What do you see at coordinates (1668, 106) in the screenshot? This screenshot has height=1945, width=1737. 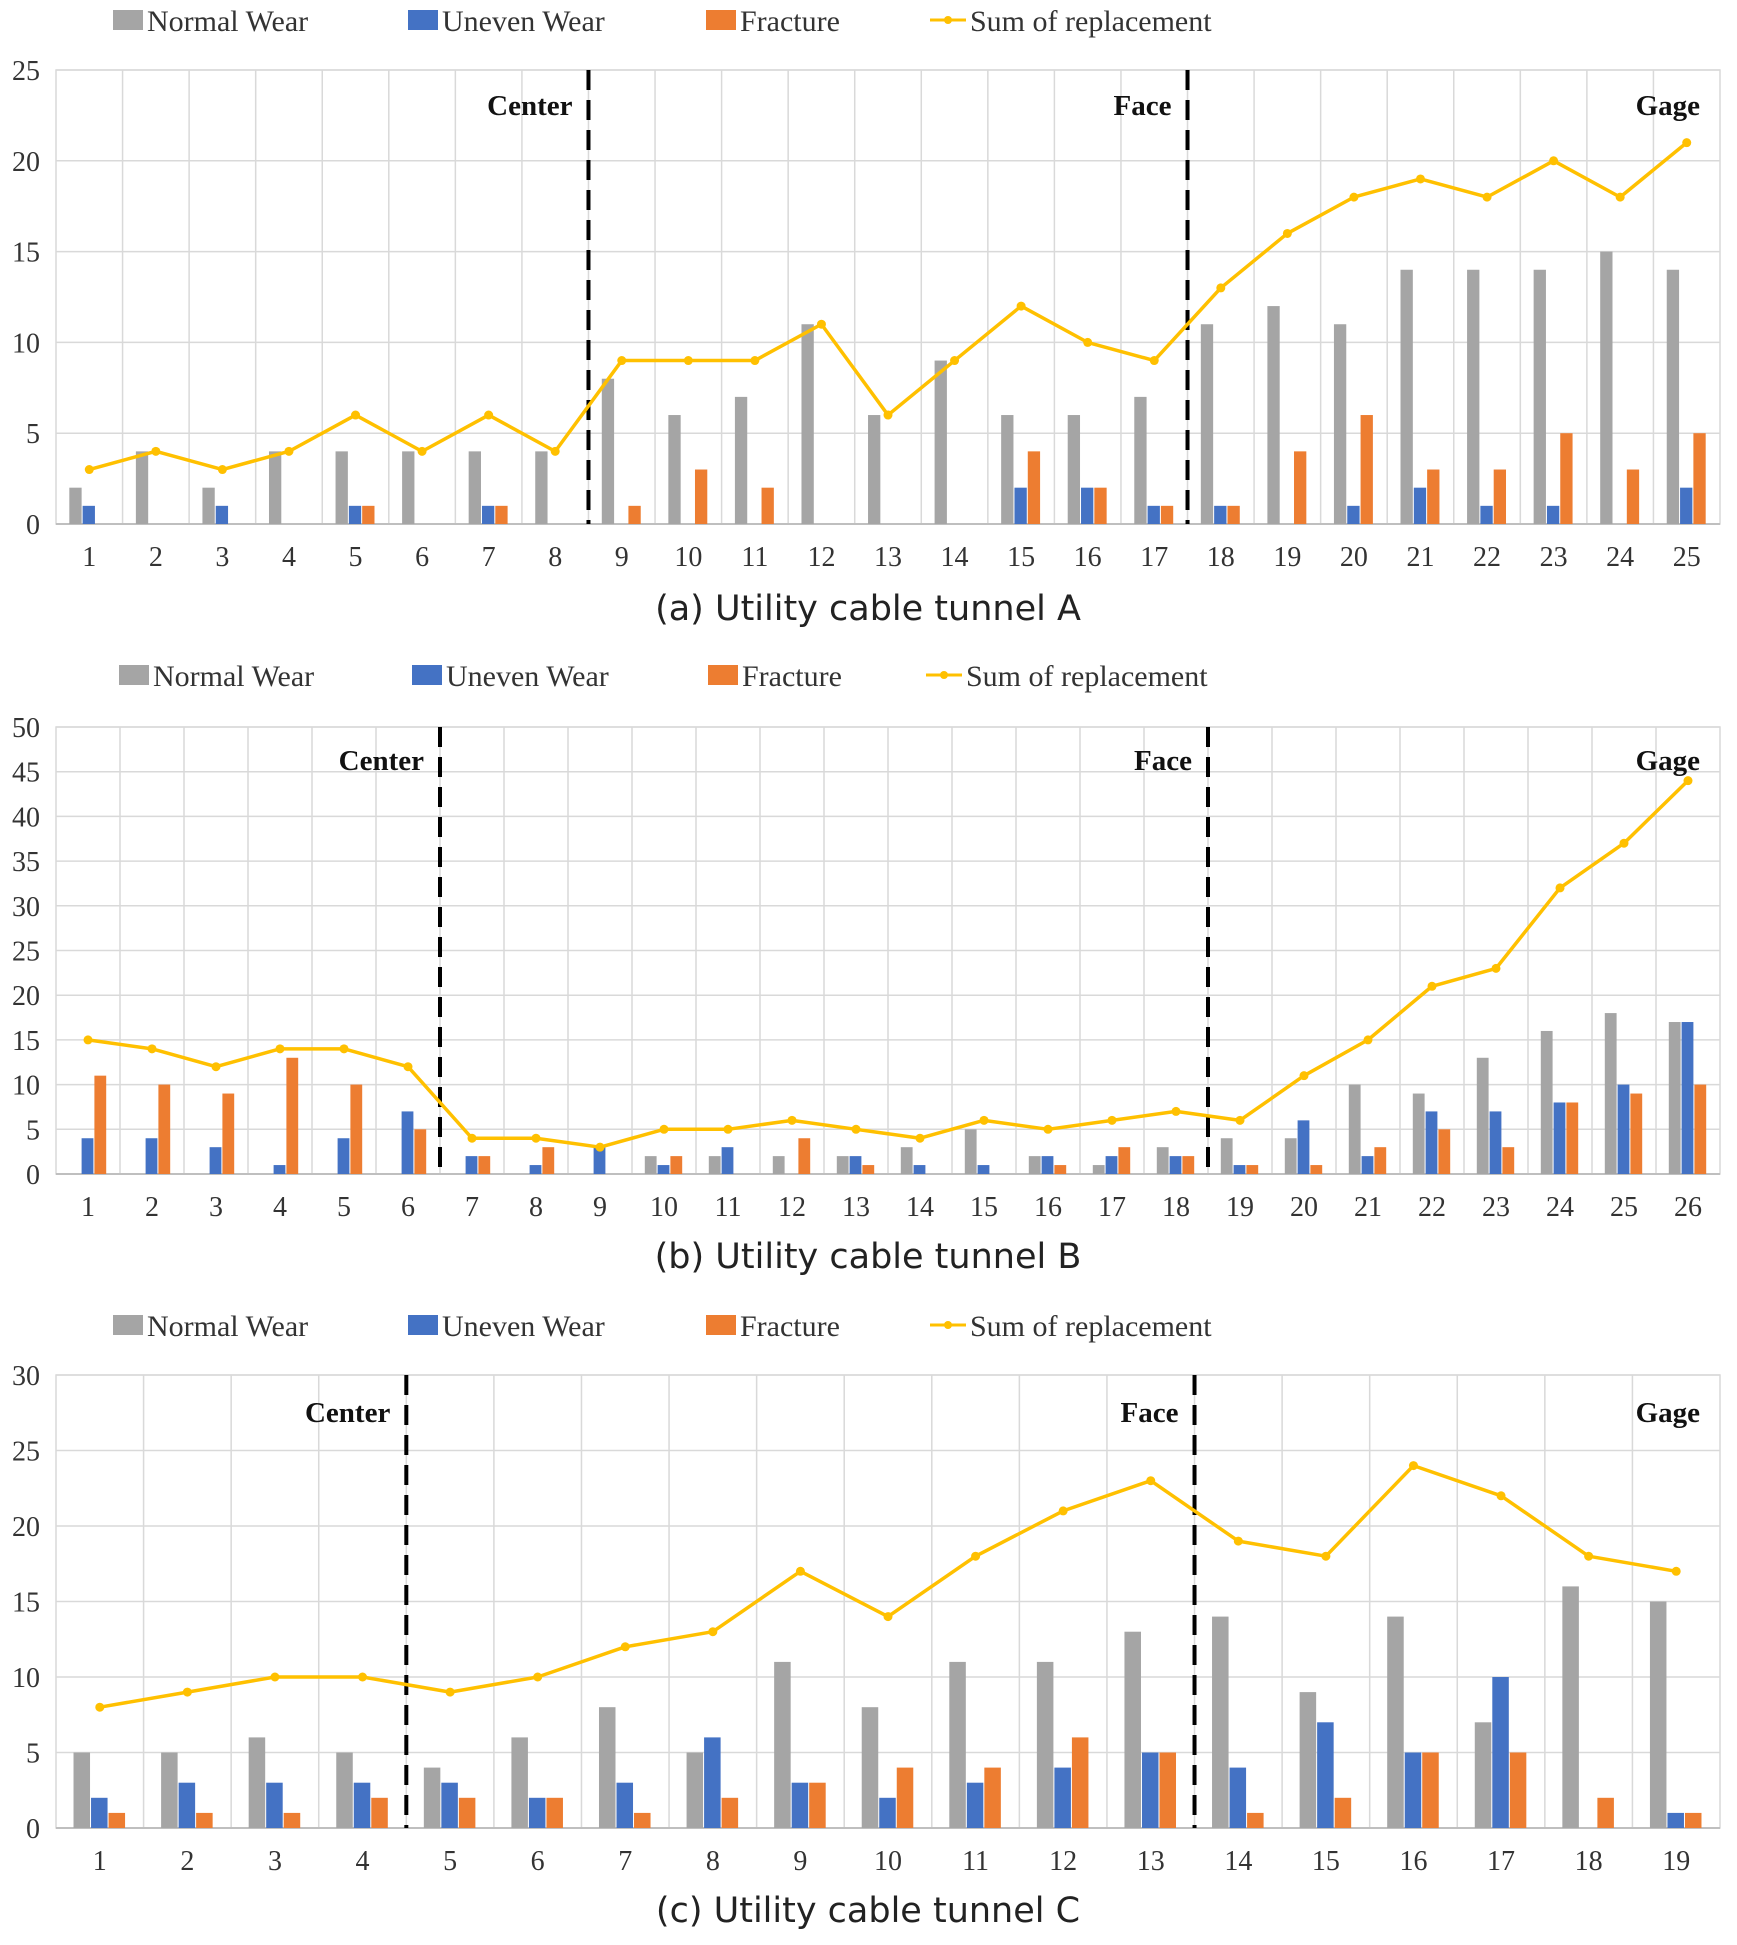 I see `zone-label-gage: Gage` at bounding box center [1668, 106].